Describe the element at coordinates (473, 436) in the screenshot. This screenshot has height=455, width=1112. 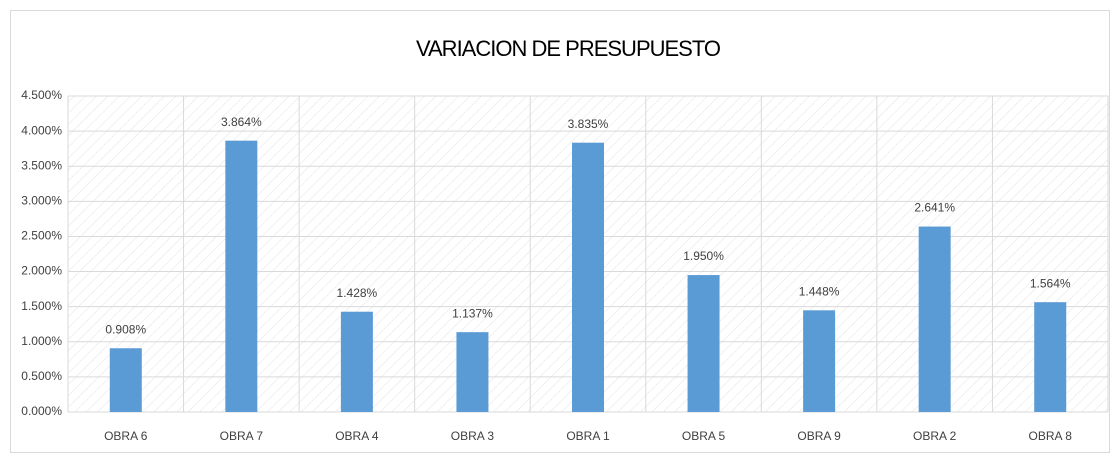
I see `x-tick-label: OBRA 3` at that location.